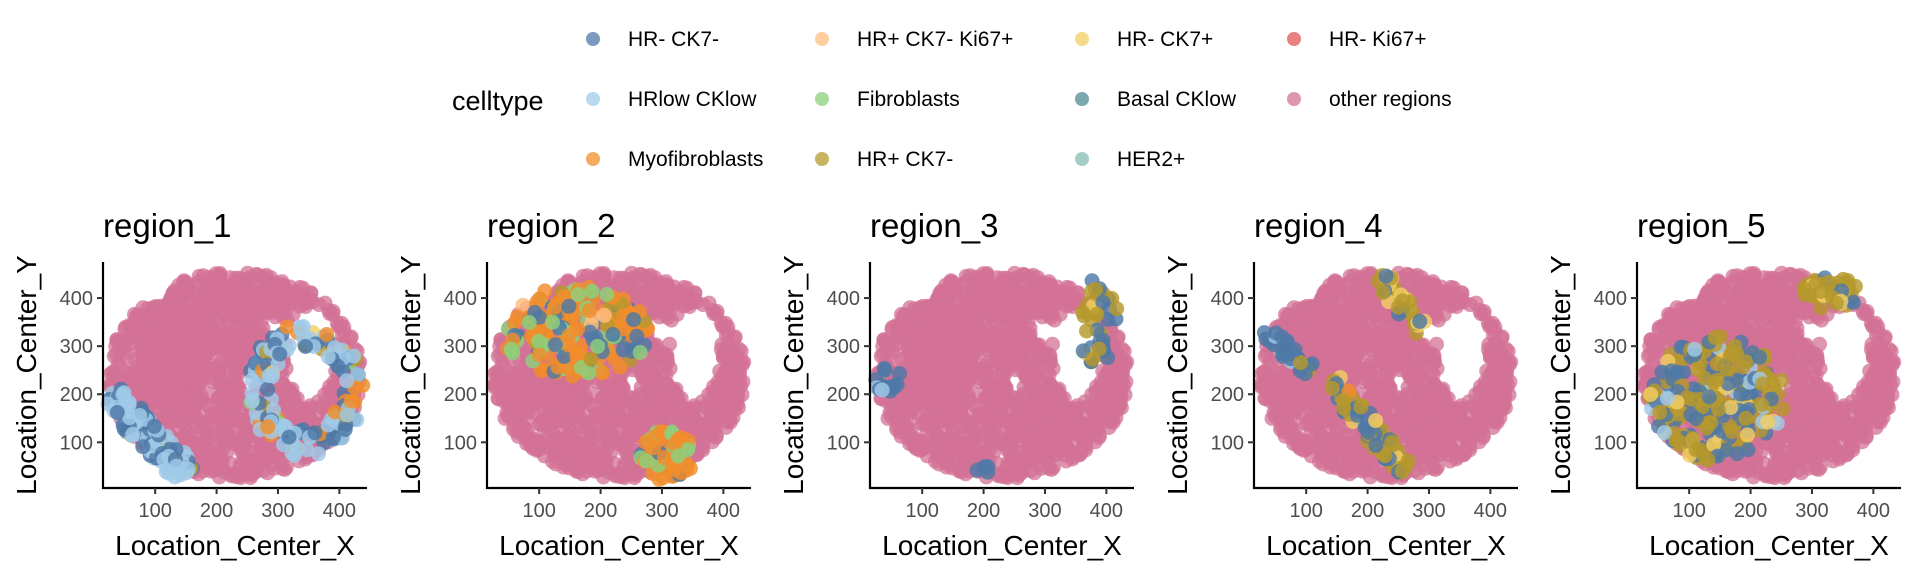  What do you see at coordinates (76, 395) in the screenshot?
I see `y-tick-label: 200` at bounding box center [76, 395].